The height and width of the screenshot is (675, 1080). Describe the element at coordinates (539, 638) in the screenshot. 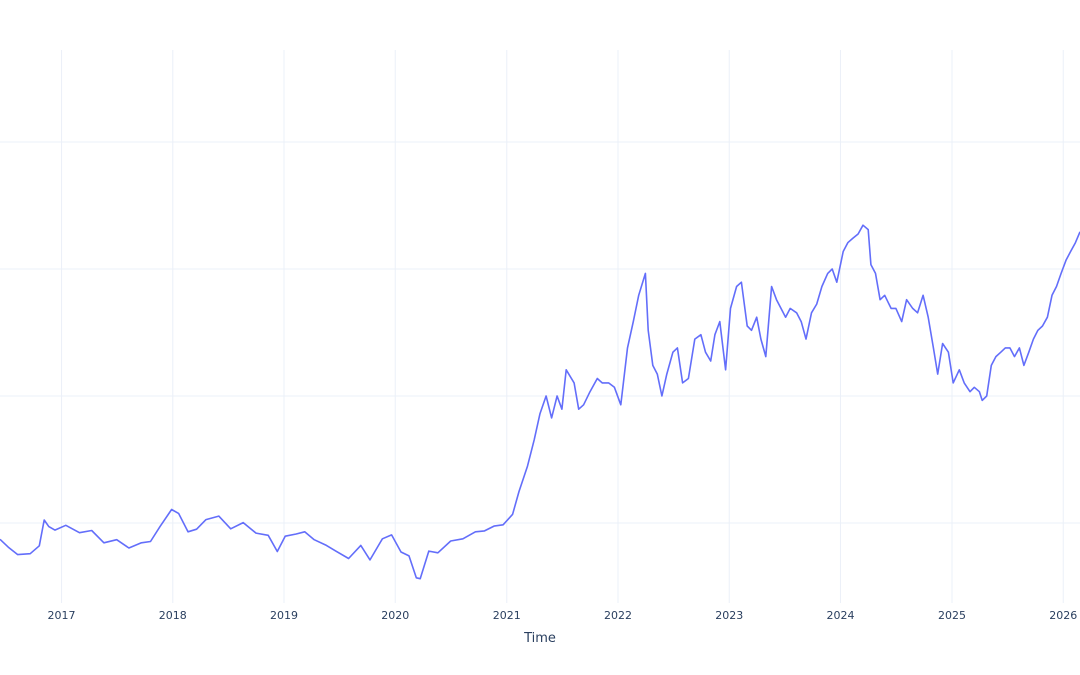

I see `x-axis-title: Time` at that location.